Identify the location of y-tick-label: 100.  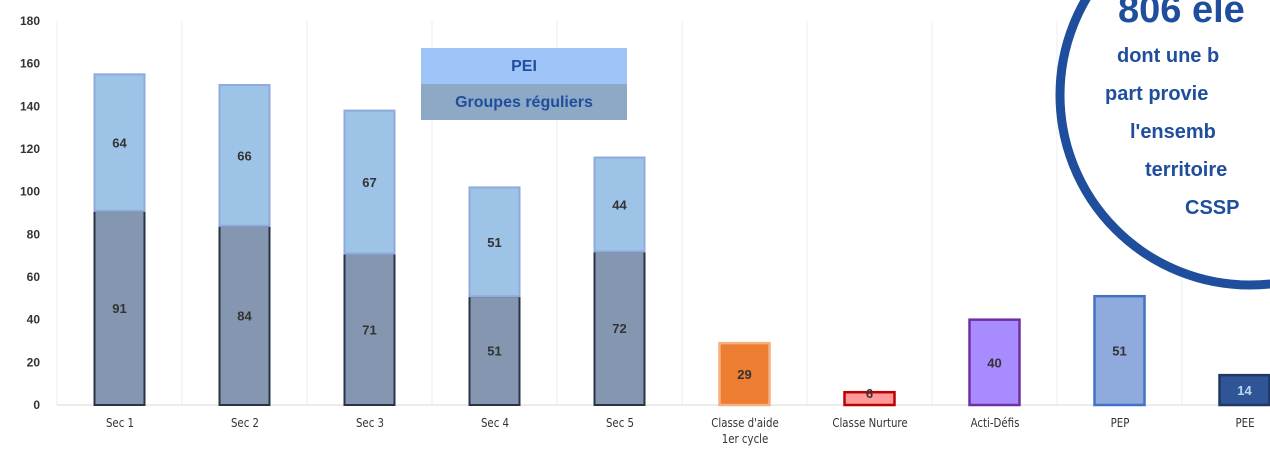
(30, 192).